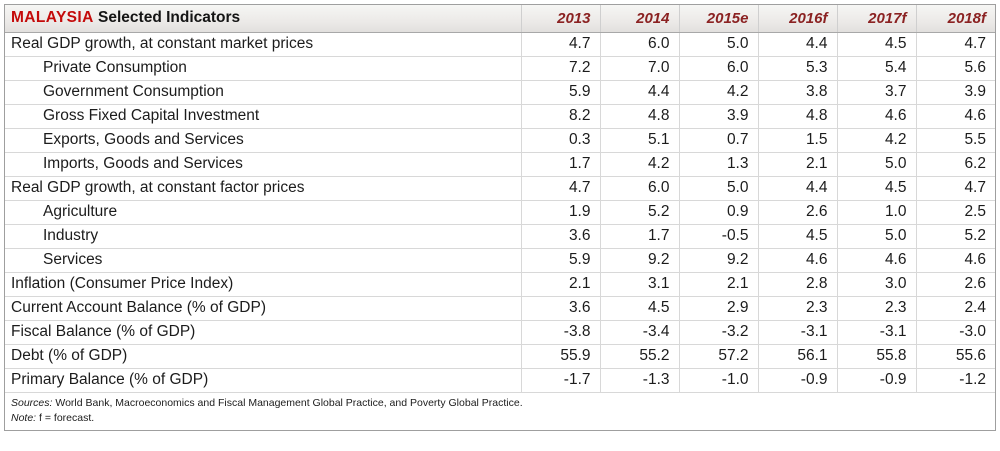 The height and width of the screenshot is (451, 1000). I want to click on cell-value: 0.7, so click(718, 139).